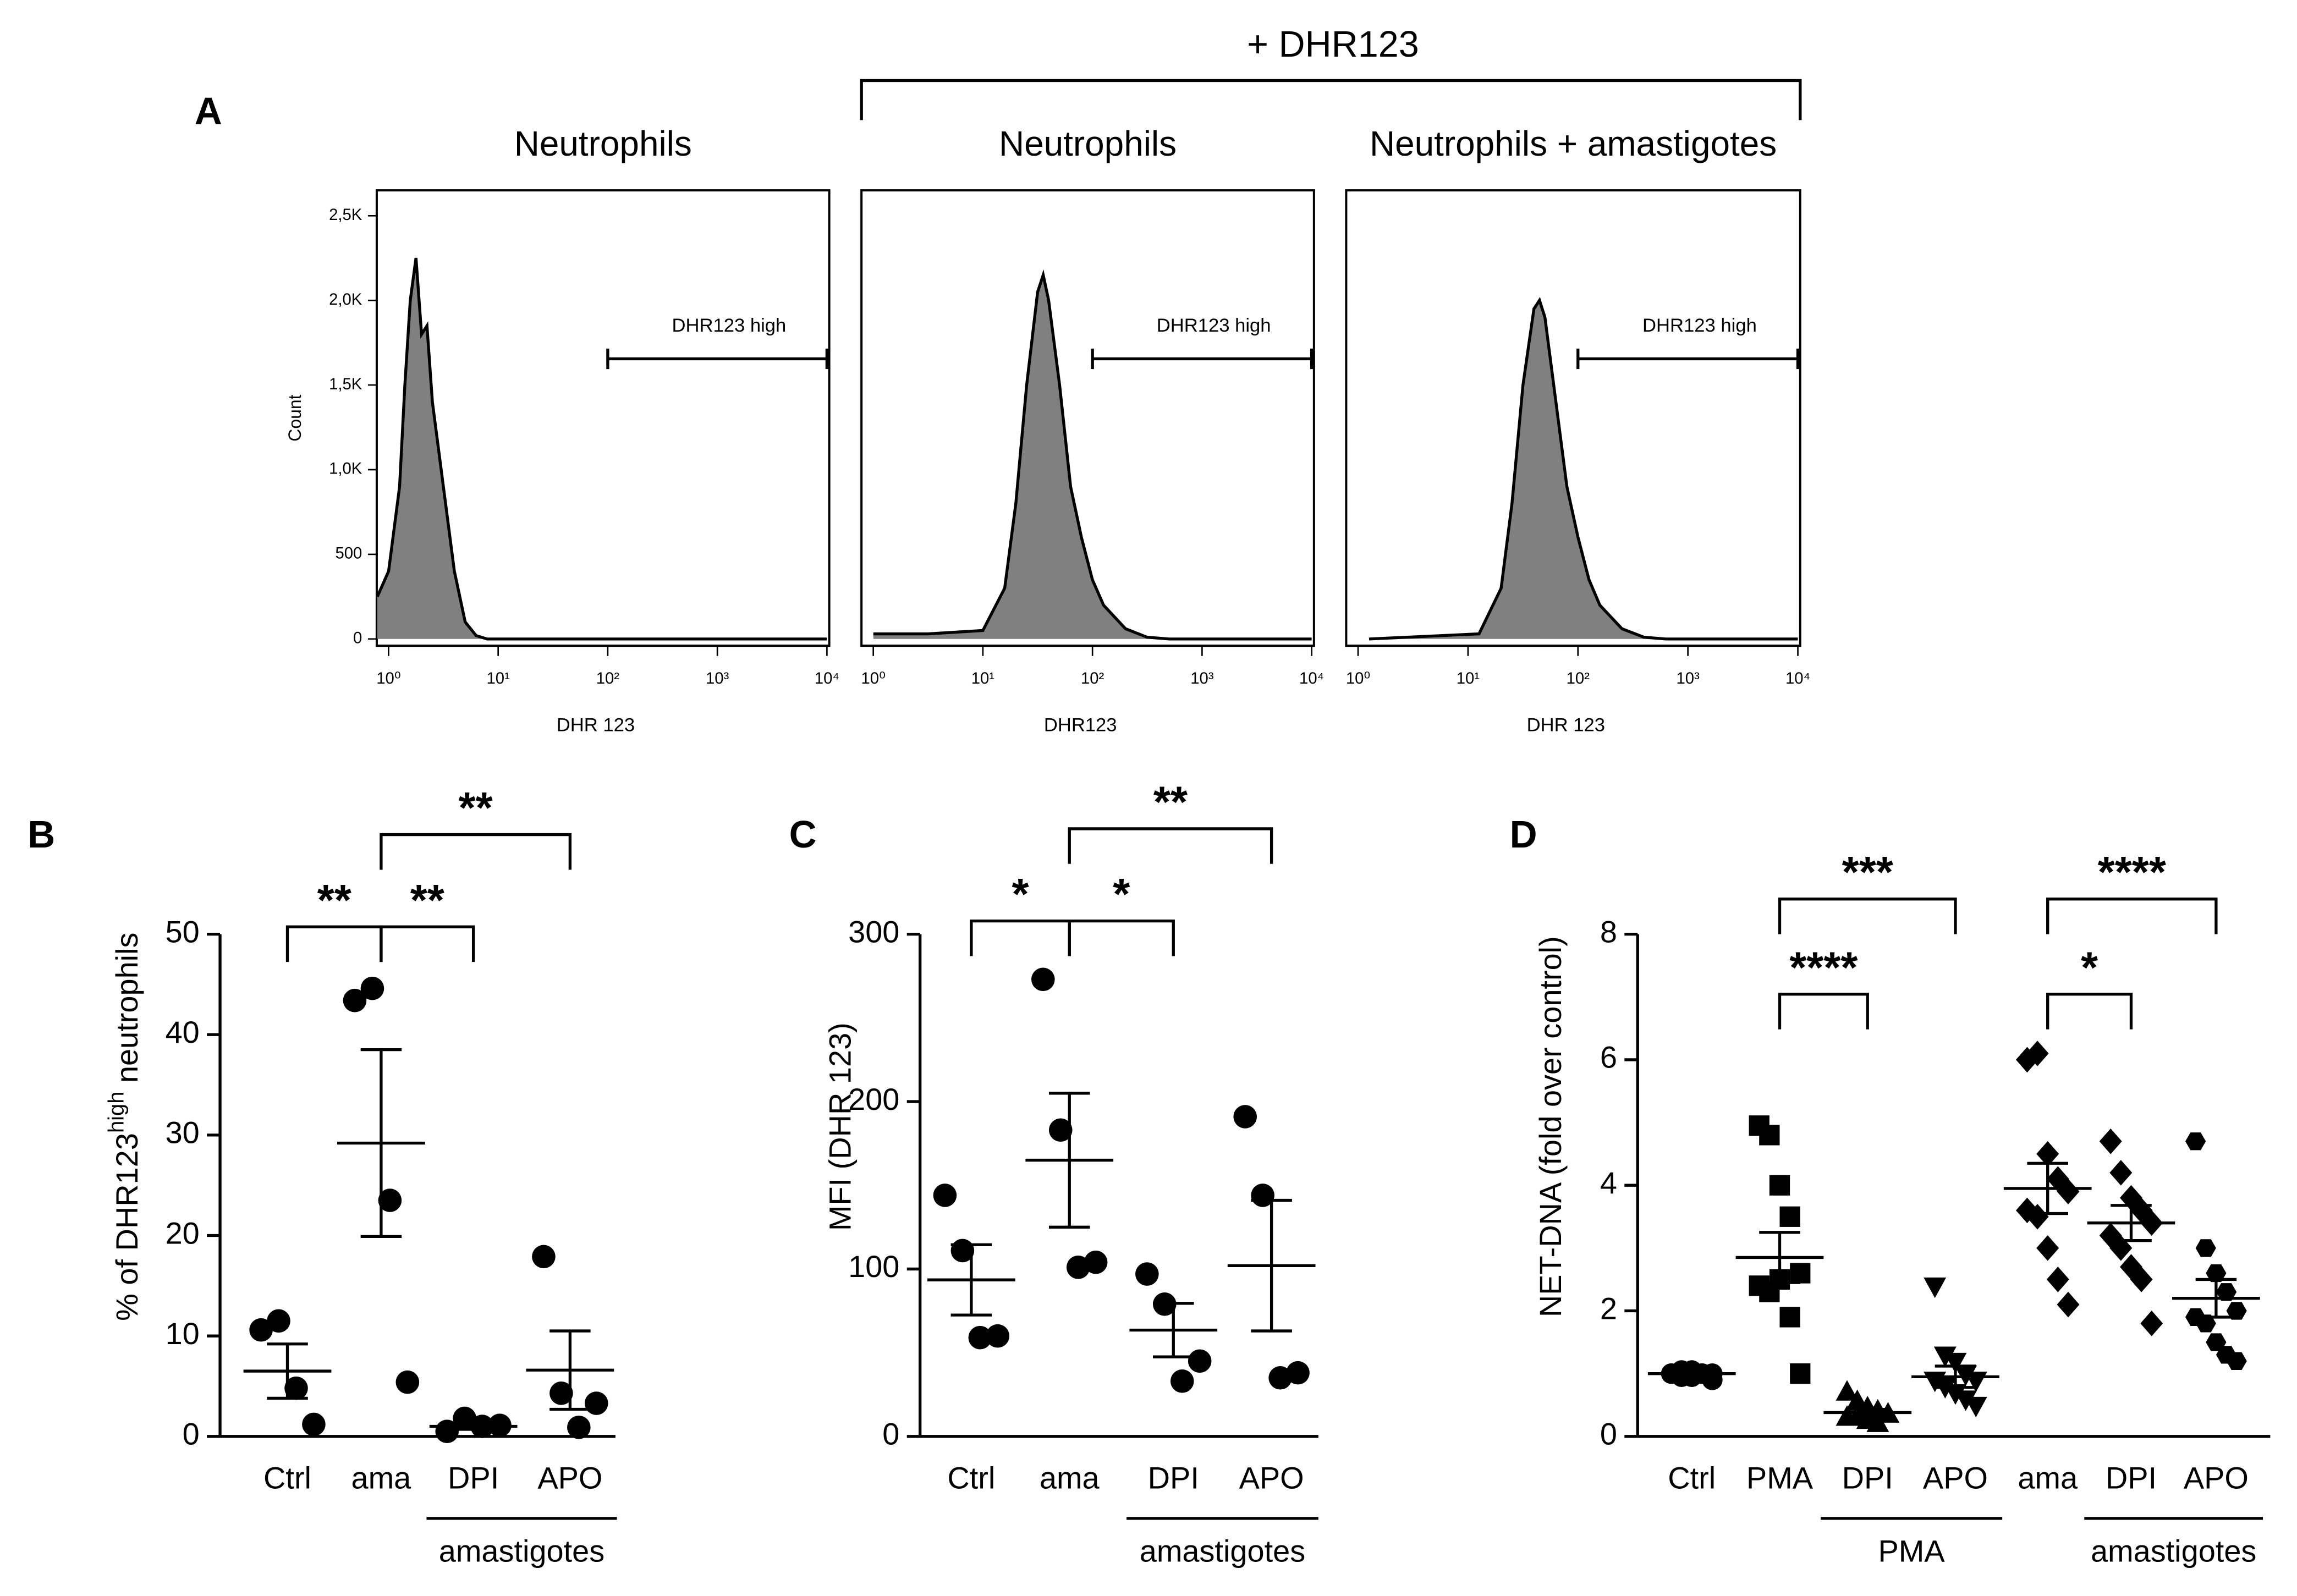  What do you see at coordinates (345, 299) in the screenshot?
I see `y-tick-label: 2,0K` at bounding box center [345, 299].